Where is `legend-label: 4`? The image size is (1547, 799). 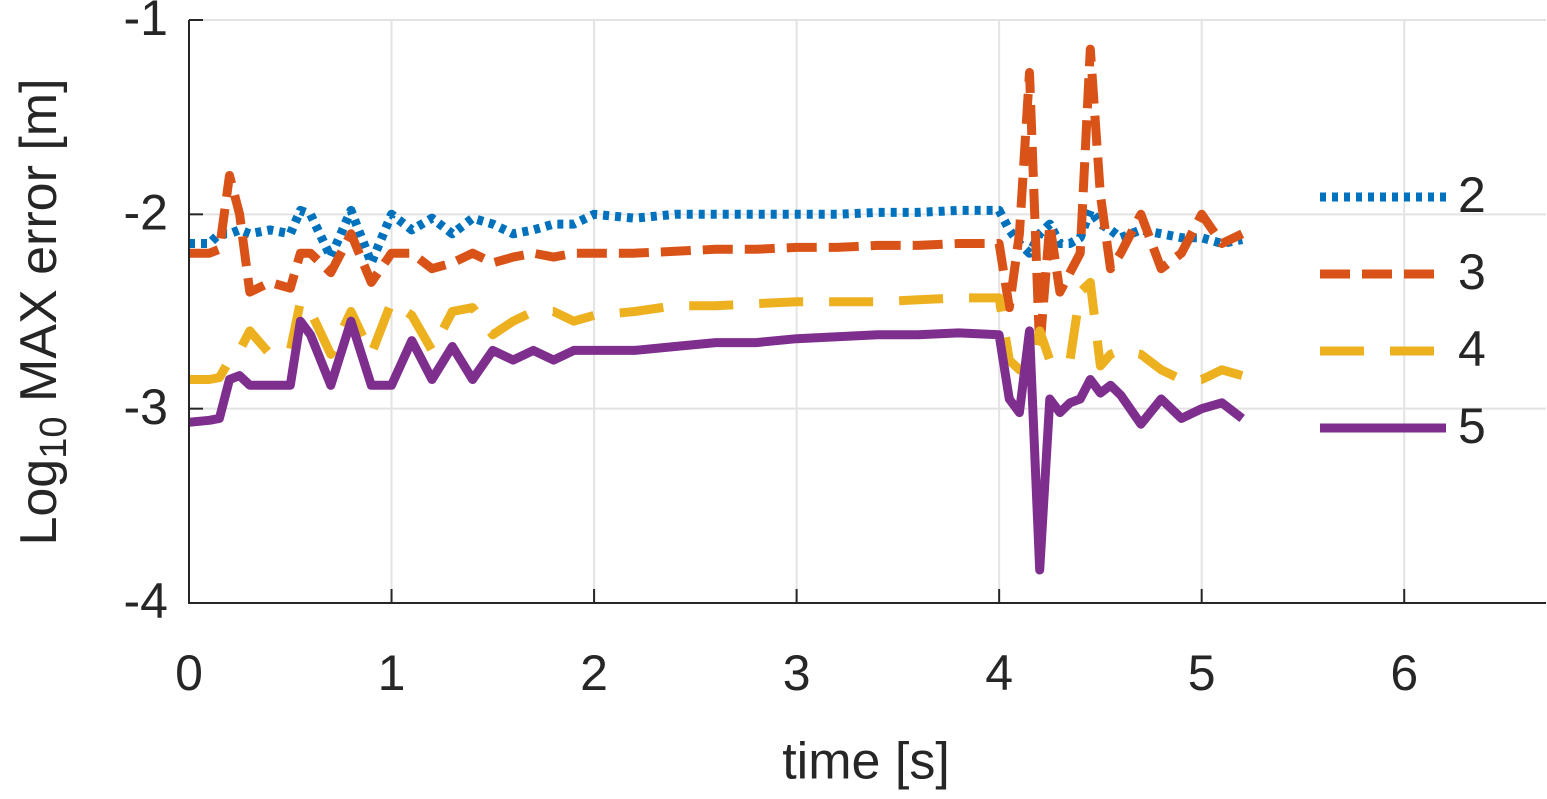 legend-label: 4 is located at coordinates (1472, 349).